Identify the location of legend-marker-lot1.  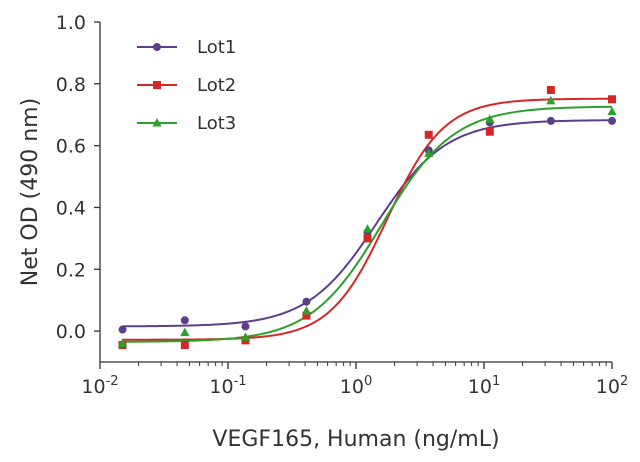
(157, 47).